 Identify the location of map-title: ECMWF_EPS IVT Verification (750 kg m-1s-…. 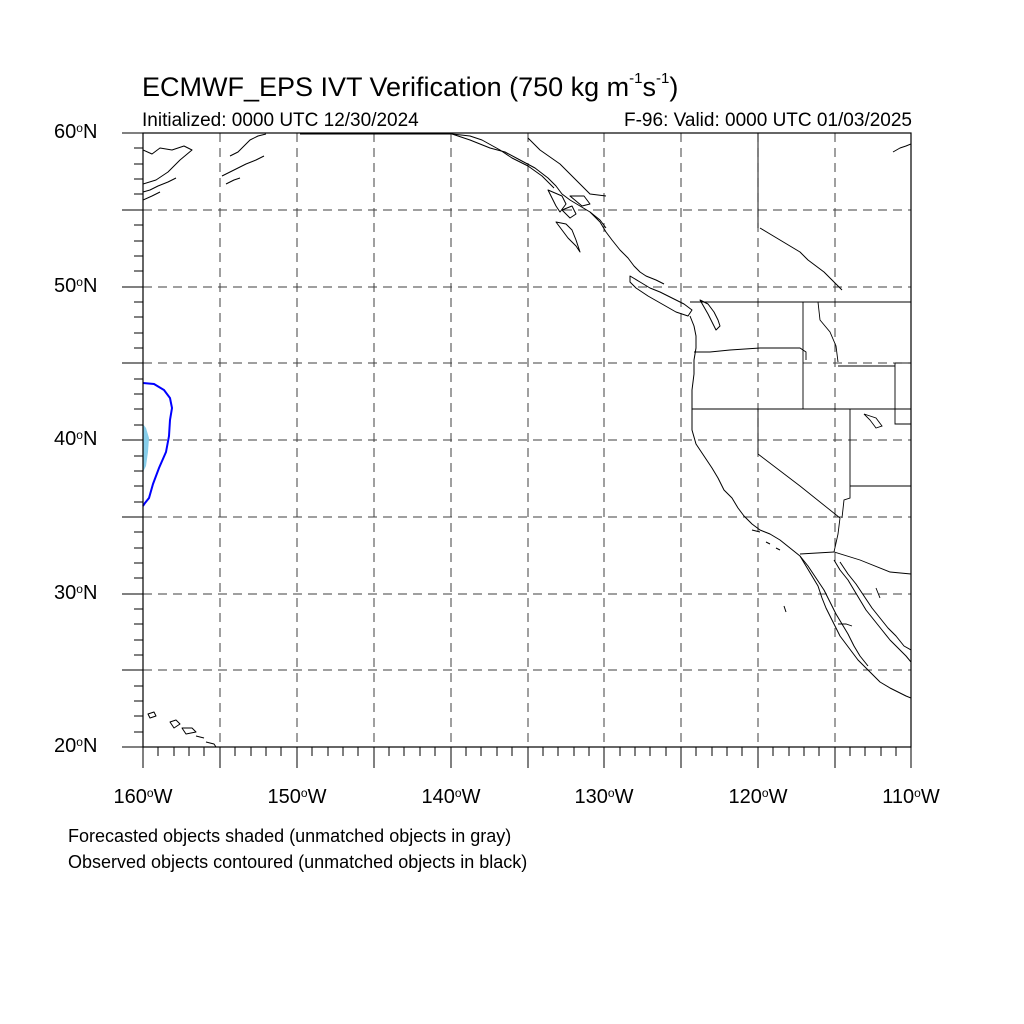
(410, 86).